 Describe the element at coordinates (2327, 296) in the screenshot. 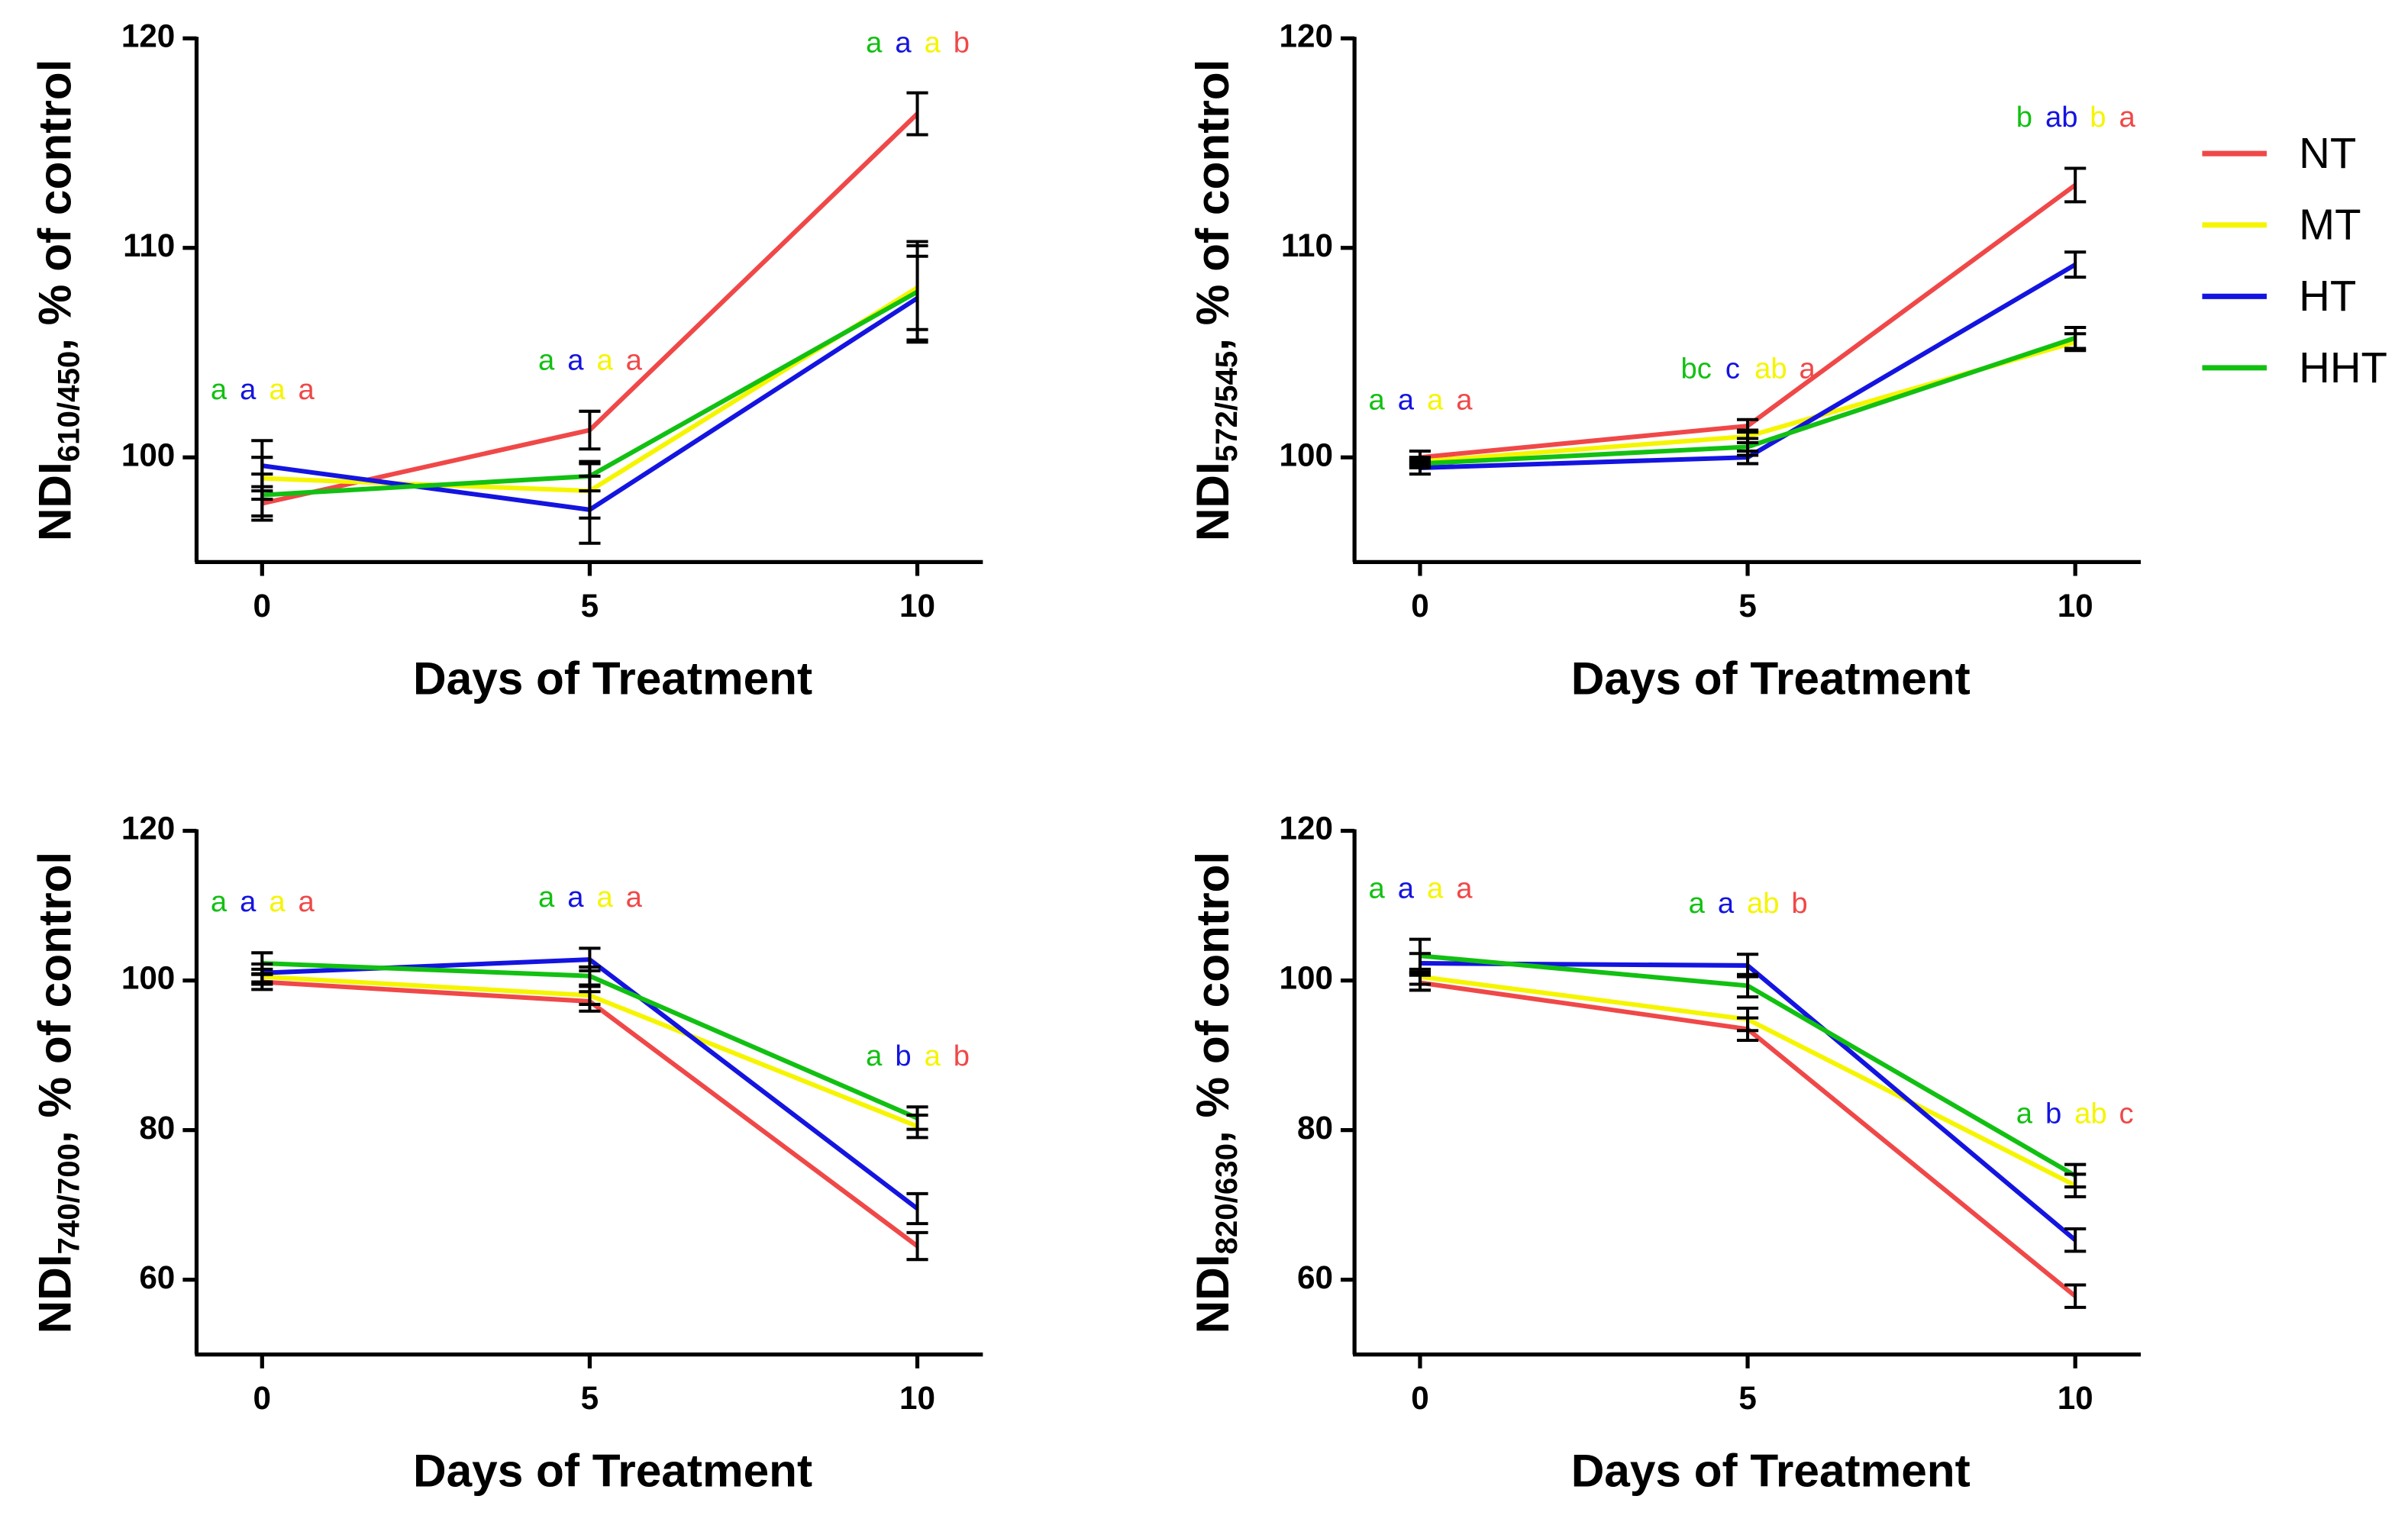

I see `legend-label: HT` at that location.